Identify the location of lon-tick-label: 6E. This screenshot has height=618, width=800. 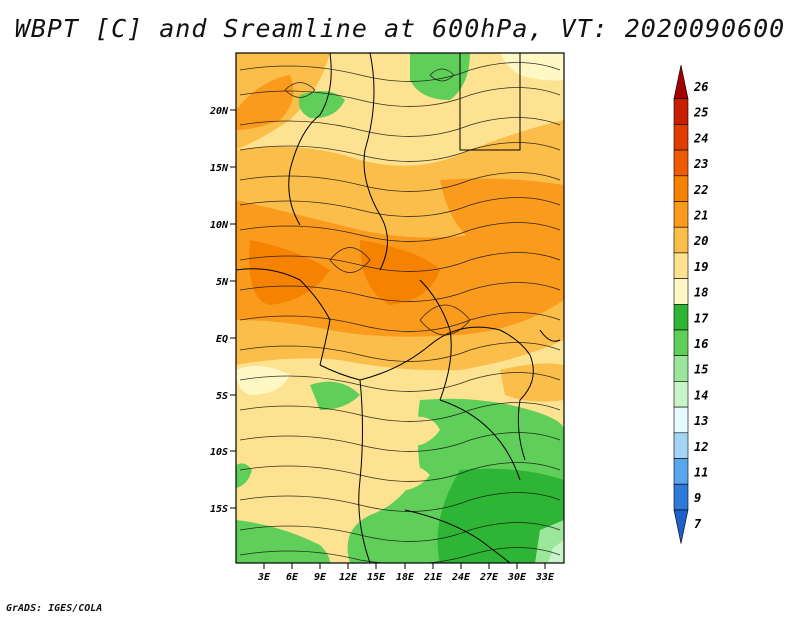
(292, 577).